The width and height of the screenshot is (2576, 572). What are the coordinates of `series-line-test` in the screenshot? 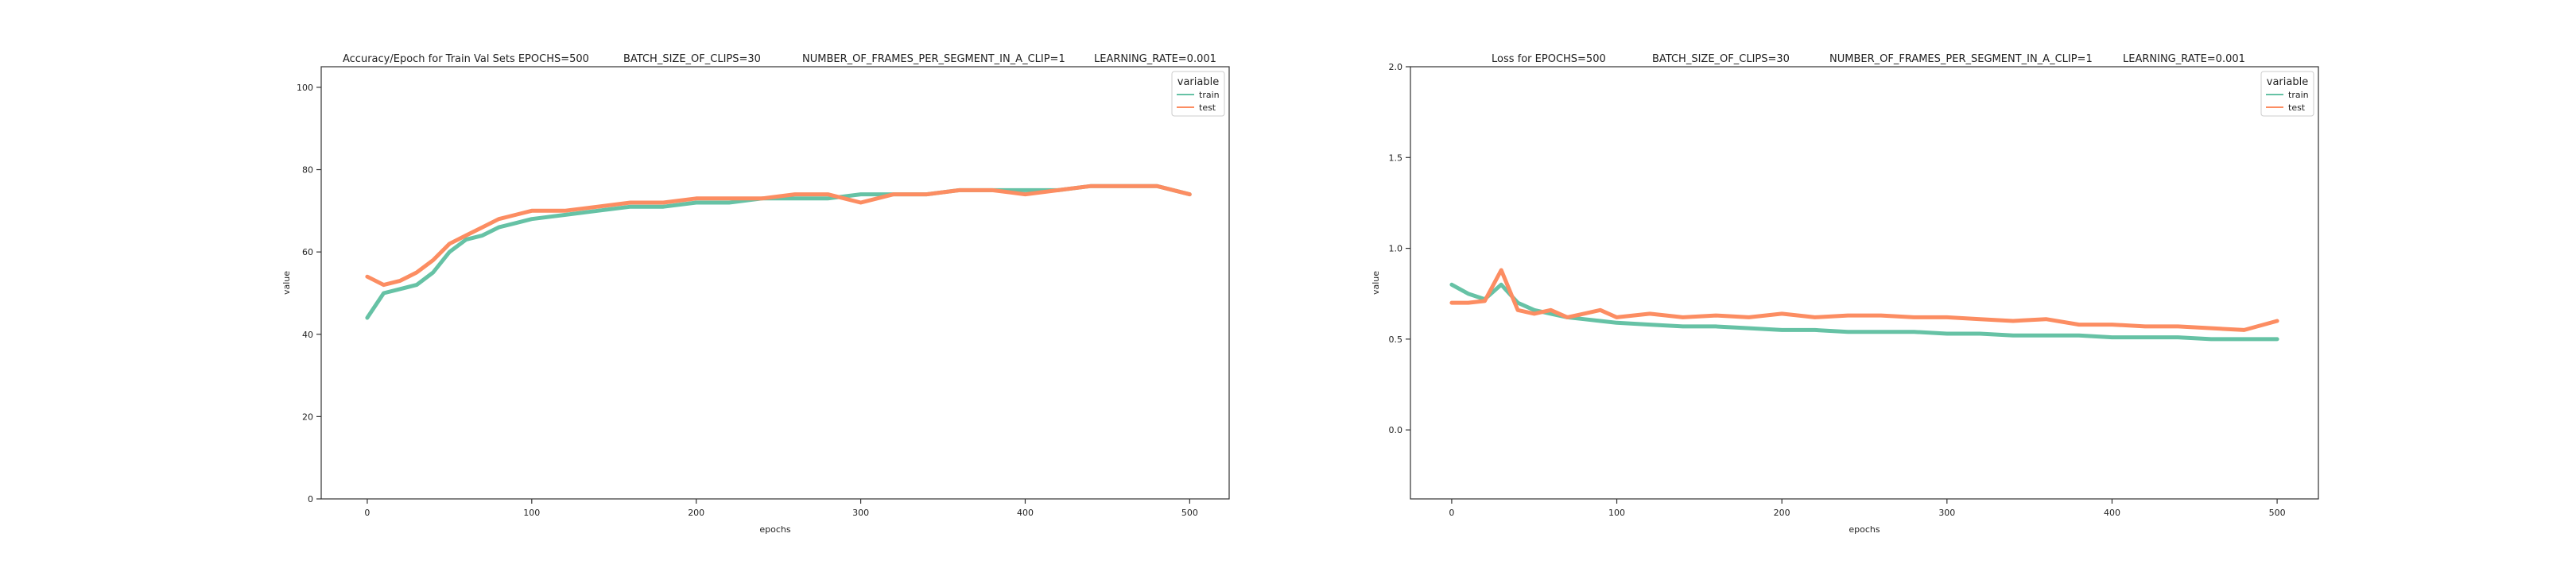 It's located at (779, 236).